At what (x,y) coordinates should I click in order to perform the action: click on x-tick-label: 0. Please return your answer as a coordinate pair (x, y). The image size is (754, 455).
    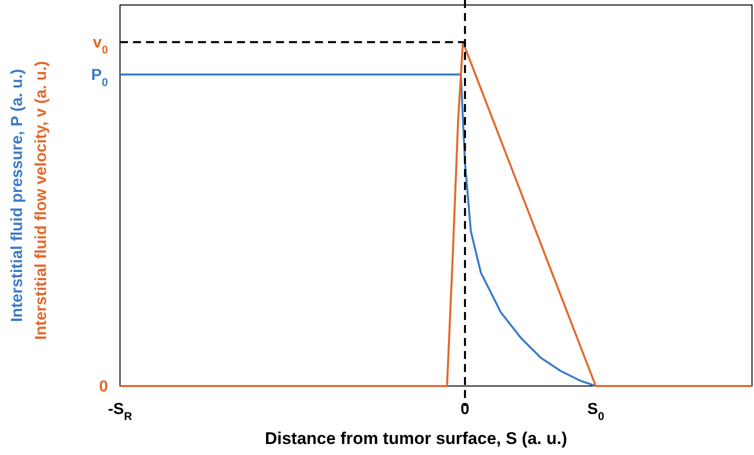
    Looking at the image, I should click on (465, 409).